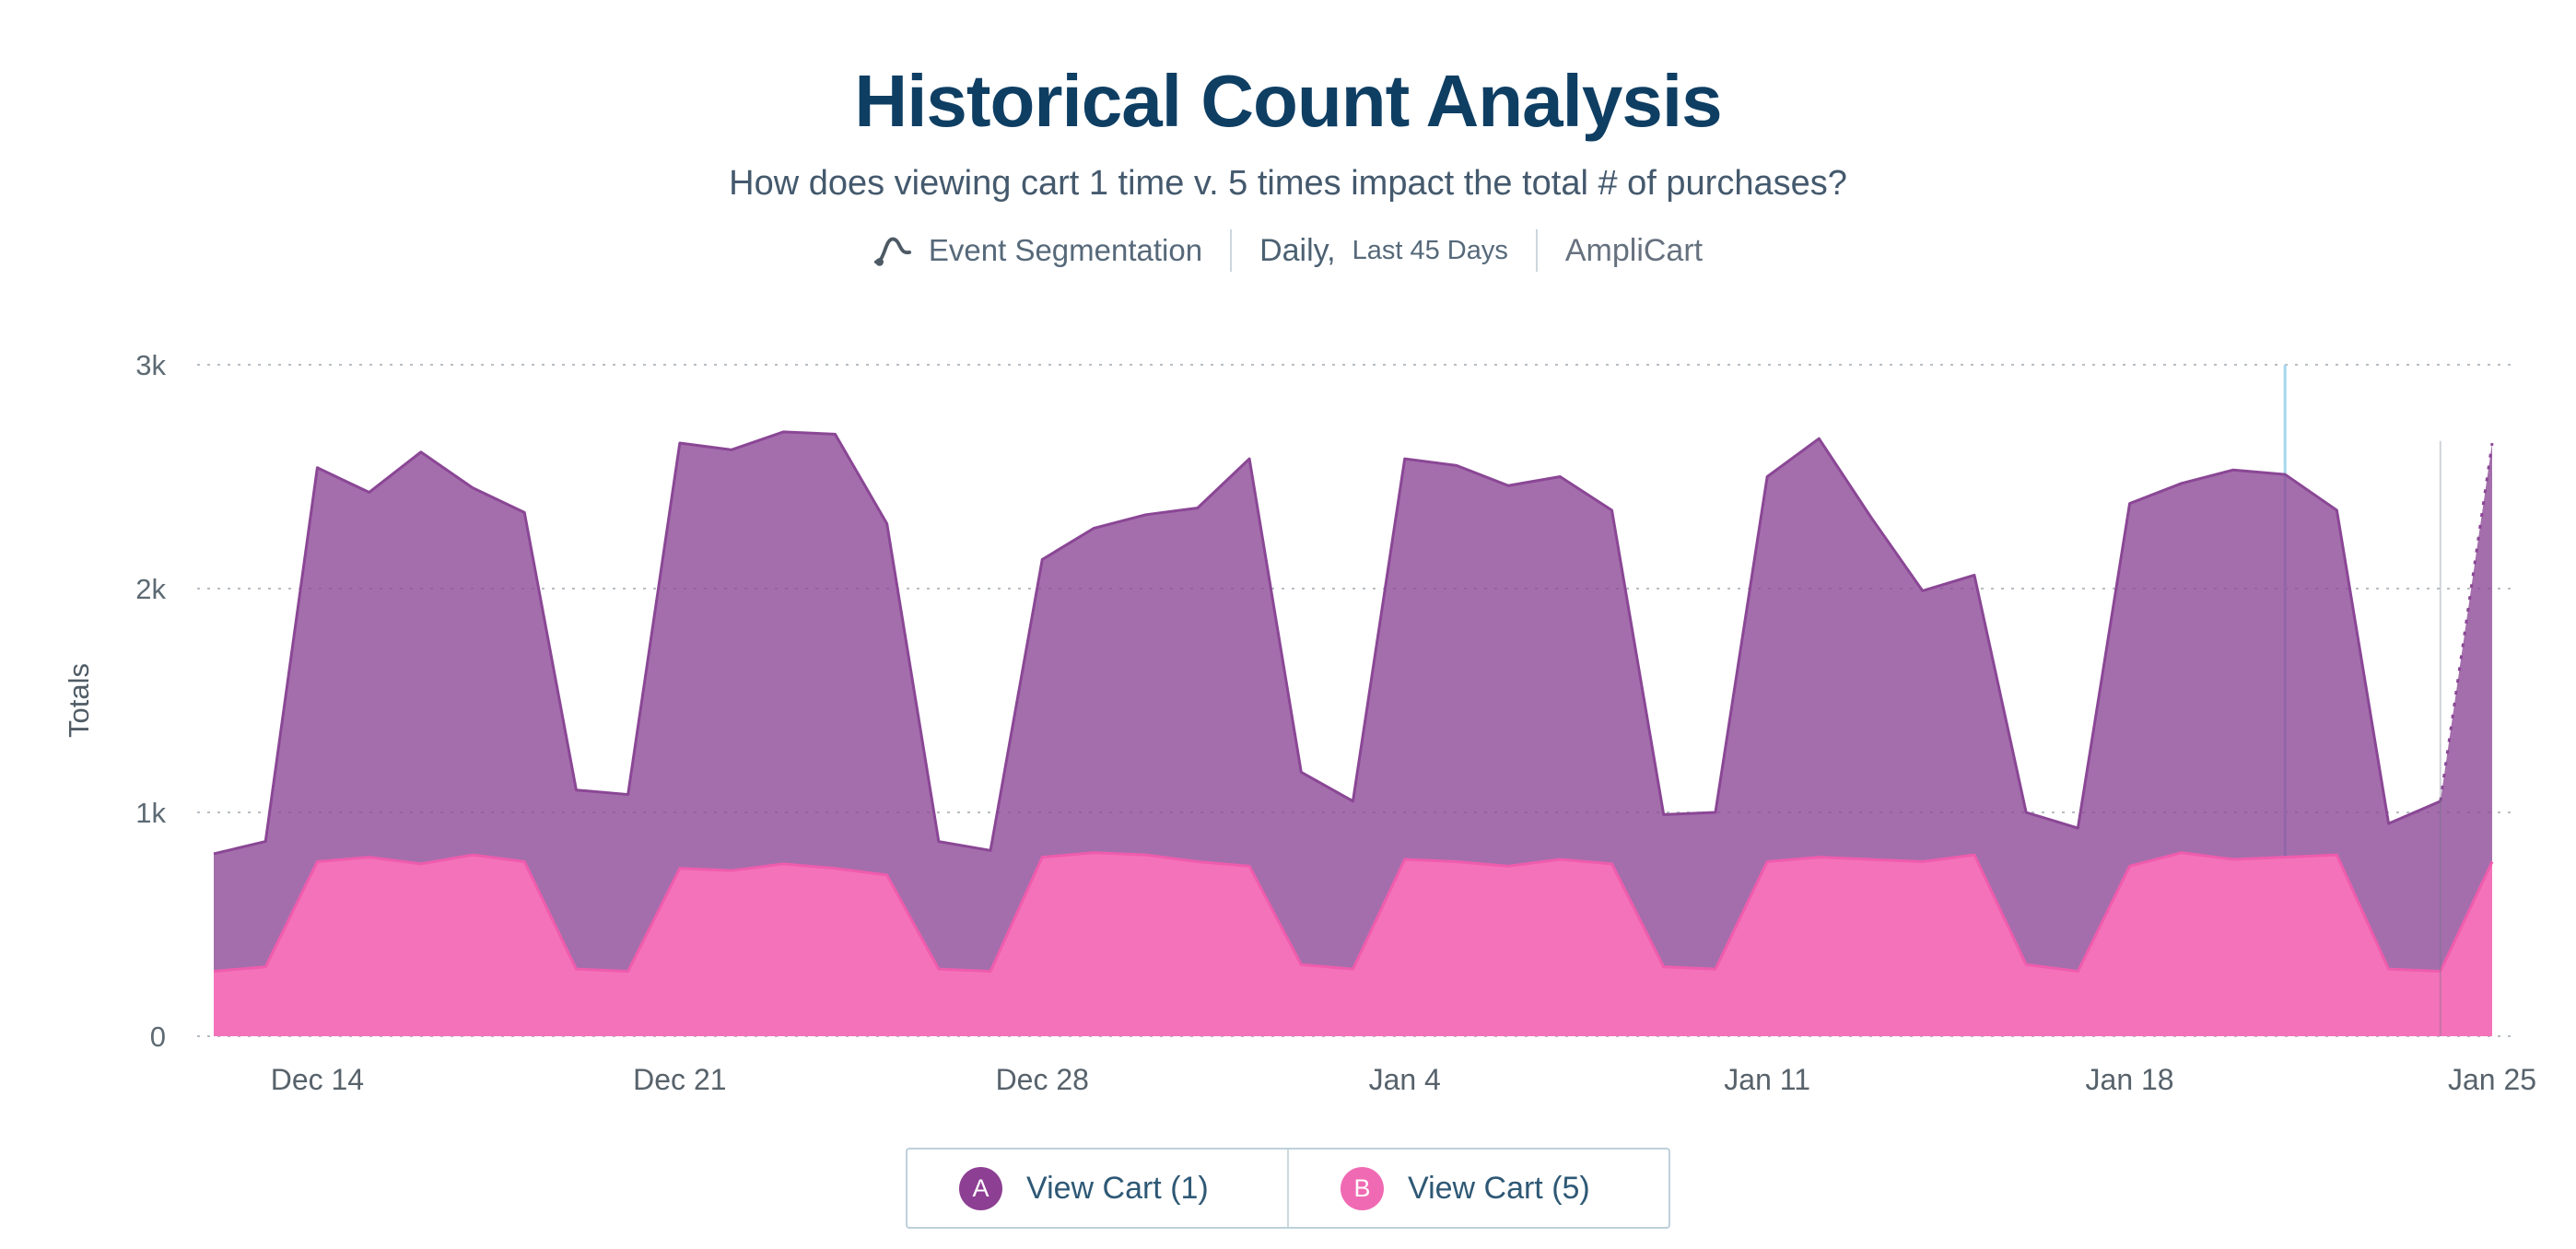 The image size is (2576, 1249). I want to click on series-b-label: View Cart (5), so click(1499, 1188).